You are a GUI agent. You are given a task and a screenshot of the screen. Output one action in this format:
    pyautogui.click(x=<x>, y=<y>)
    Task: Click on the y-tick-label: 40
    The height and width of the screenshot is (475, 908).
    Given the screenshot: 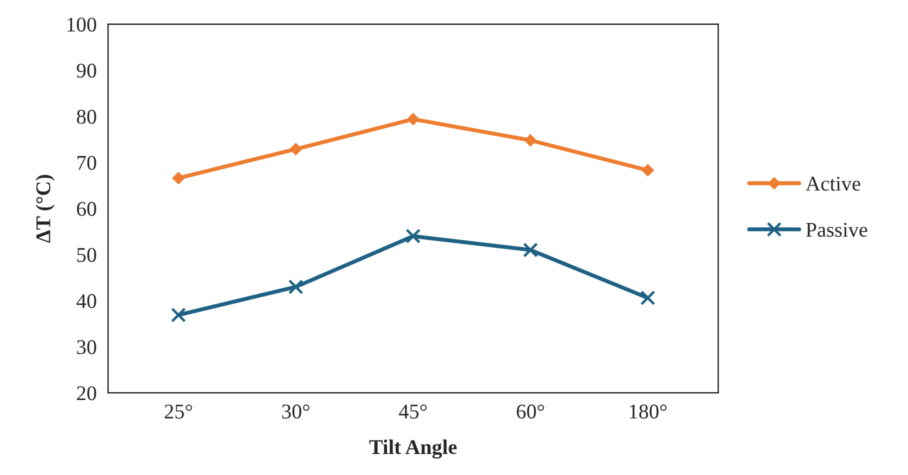 What is the action you would take?
    pyautogui.click(x=86, y=301)
    